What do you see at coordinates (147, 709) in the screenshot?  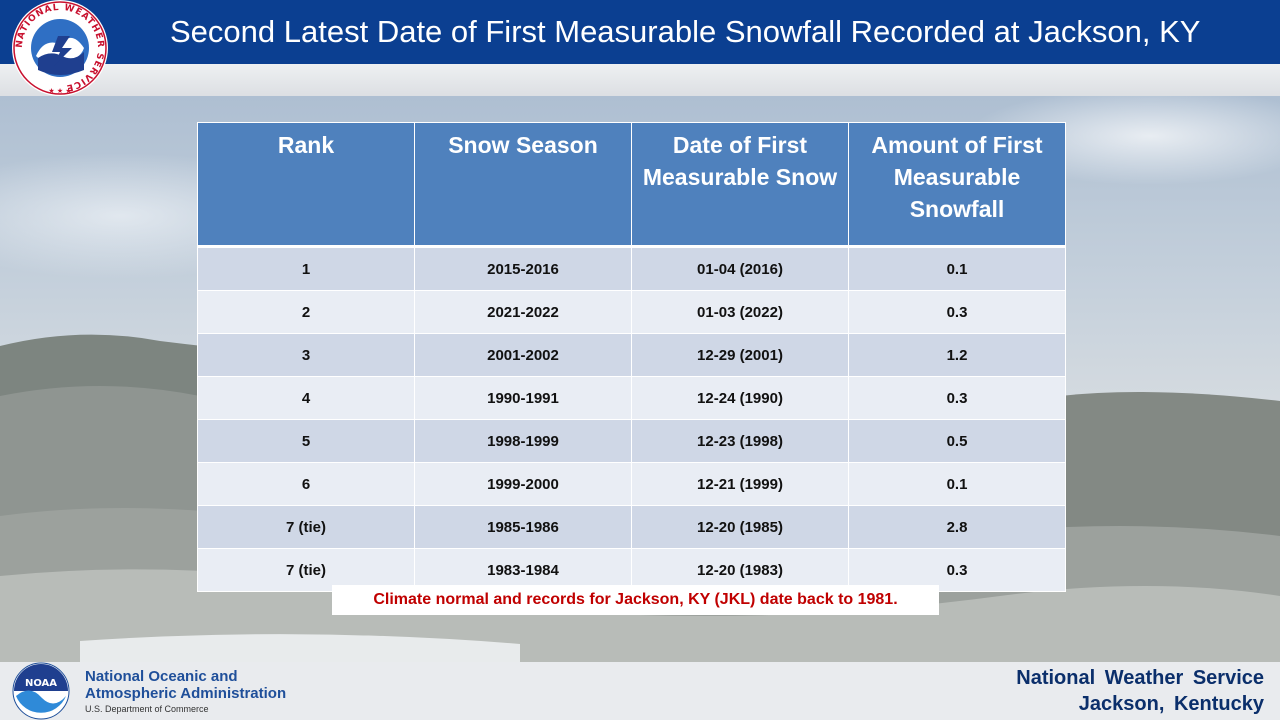 I see `noaa-department: U.S. Department of Commerce` at bounding box center [147, 709].